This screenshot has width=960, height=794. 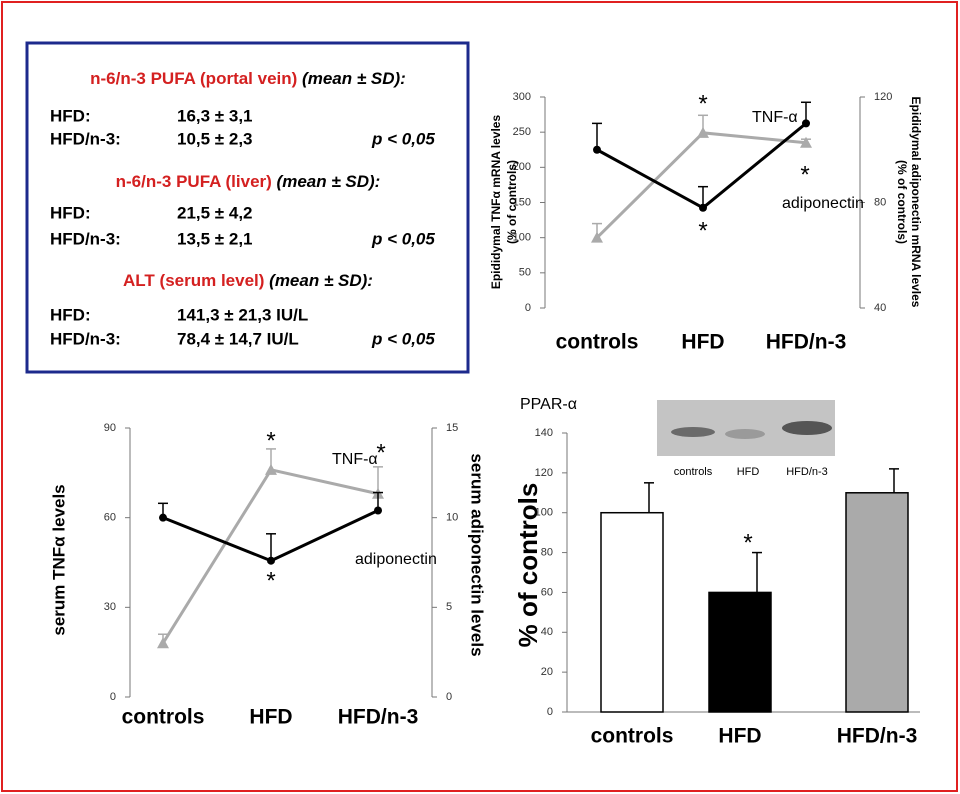 What do you see at coordinates (547, 672) in the screenshot?
I see `tick-label: 20` at bounding box center [547, 672].